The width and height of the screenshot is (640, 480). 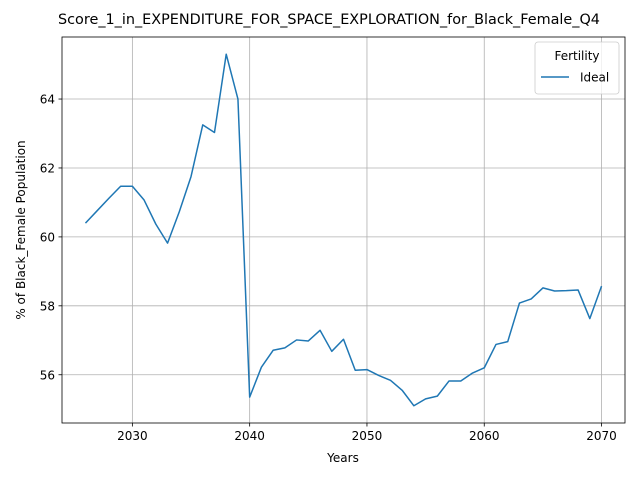 What do you see at coordinates (21, 229) in the screenshot?
I see `y-axis-label: % of Black_Female Population` at bounding box center [21, 229].